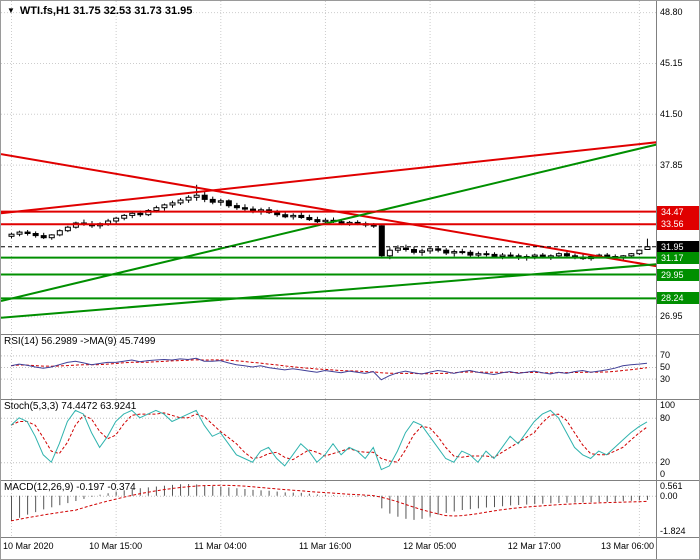 The width and height of the screenshot is (700, 560). I want to click on rsi-canvas, so click(350, 367).